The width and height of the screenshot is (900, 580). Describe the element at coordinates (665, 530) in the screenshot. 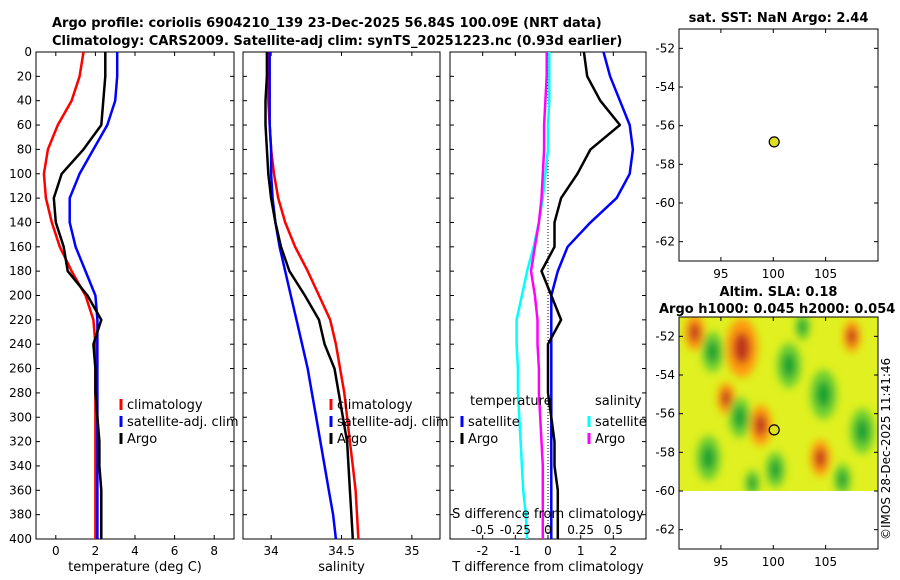

I see `sla-y-tick-label: -62` at that location.